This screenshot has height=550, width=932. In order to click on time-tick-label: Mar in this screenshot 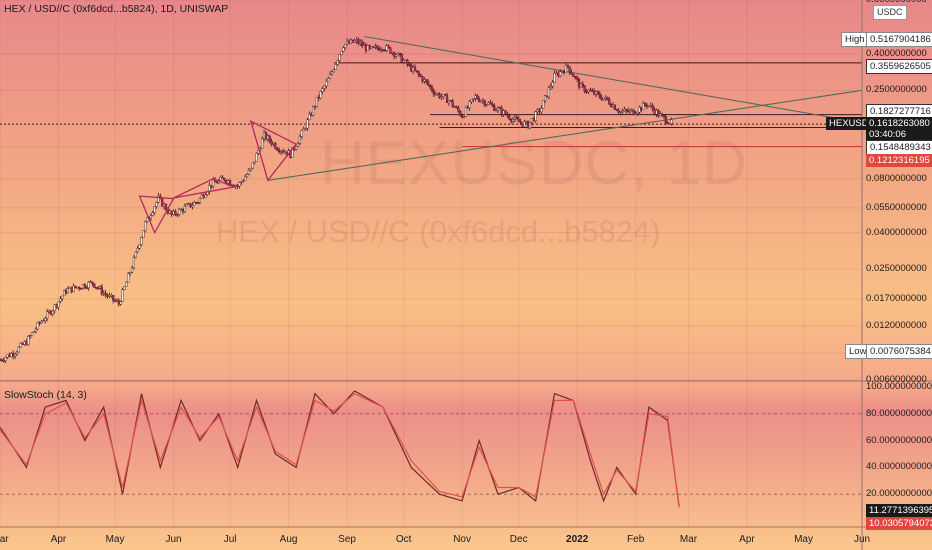, I will do `click(688, 539)`.